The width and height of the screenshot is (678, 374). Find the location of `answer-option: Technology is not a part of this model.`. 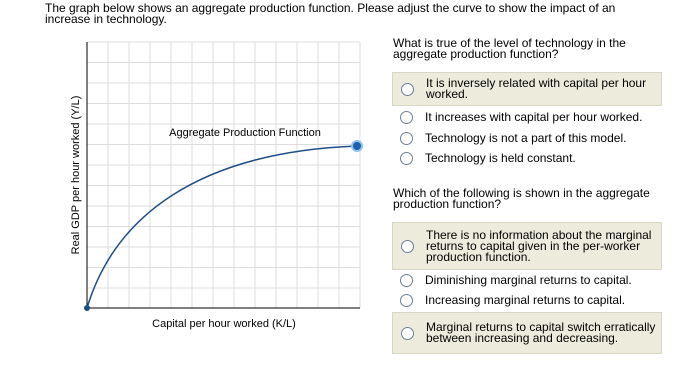

answer-option: Technology is not a part of this model. is located at coordinates (527, 138).